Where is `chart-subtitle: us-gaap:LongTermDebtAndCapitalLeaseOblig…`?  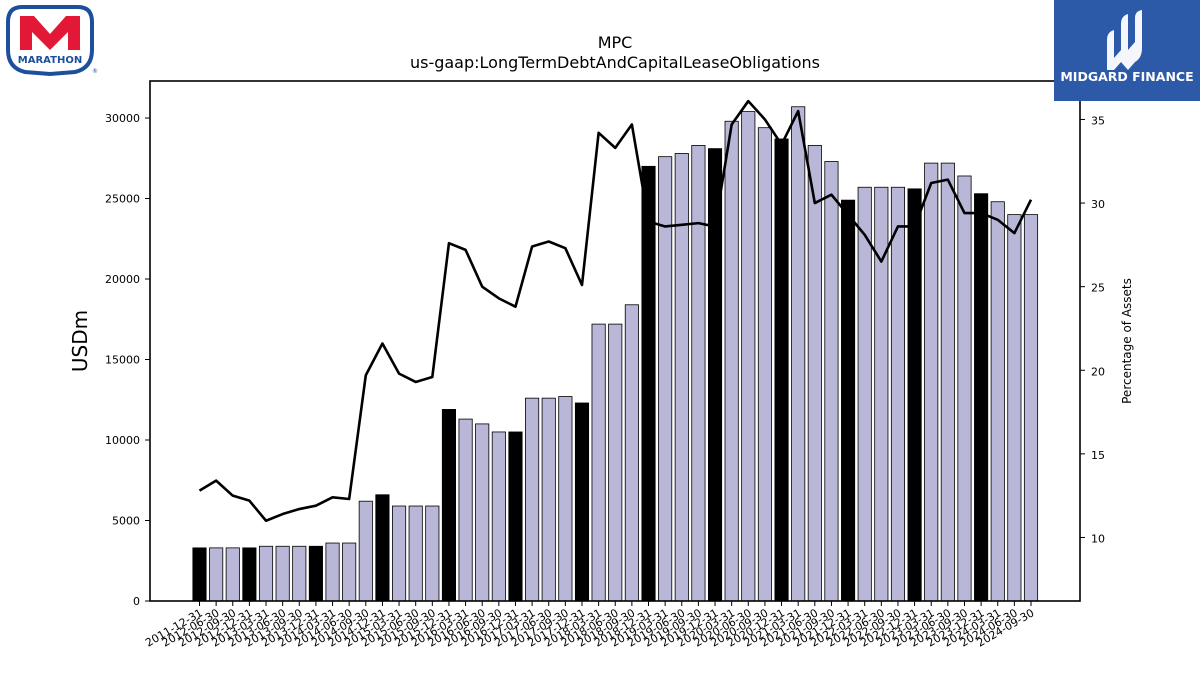
chart-subtitle: us-gaap:LongTermDebtAndCapitalLeaseOblig… is located at coordinates (615, 62).